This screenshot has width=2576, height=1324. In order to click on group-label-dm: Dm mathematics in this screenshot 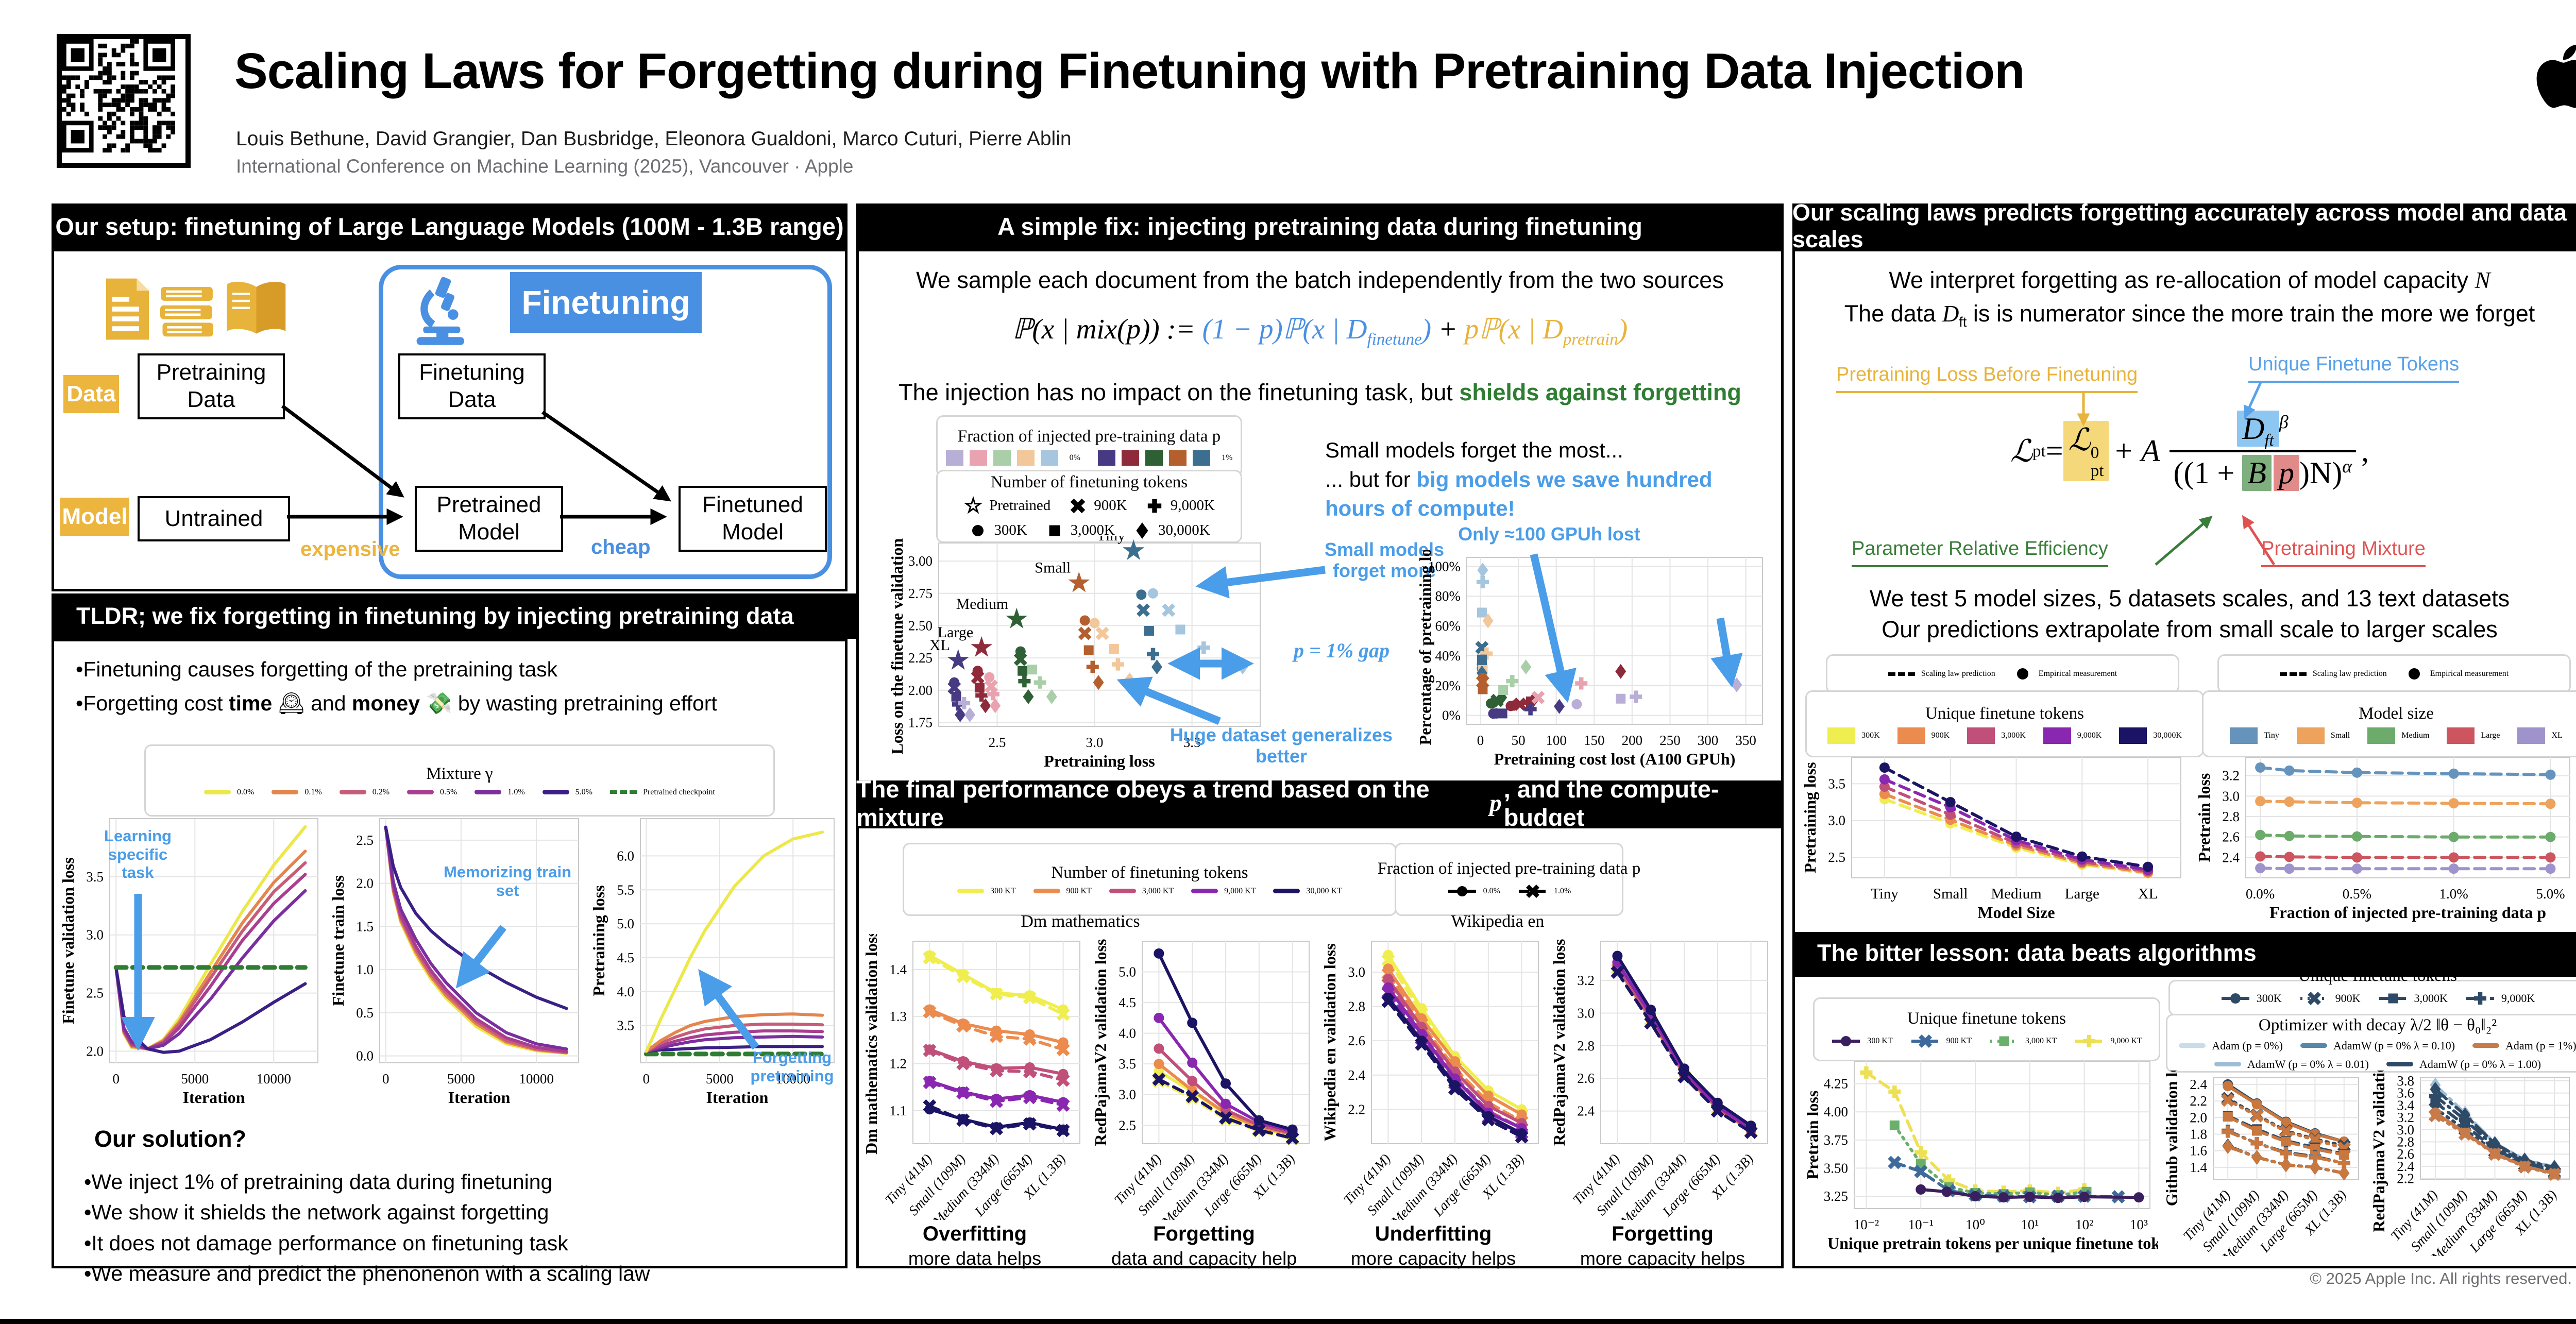, I will do `click(1081, 921)`.